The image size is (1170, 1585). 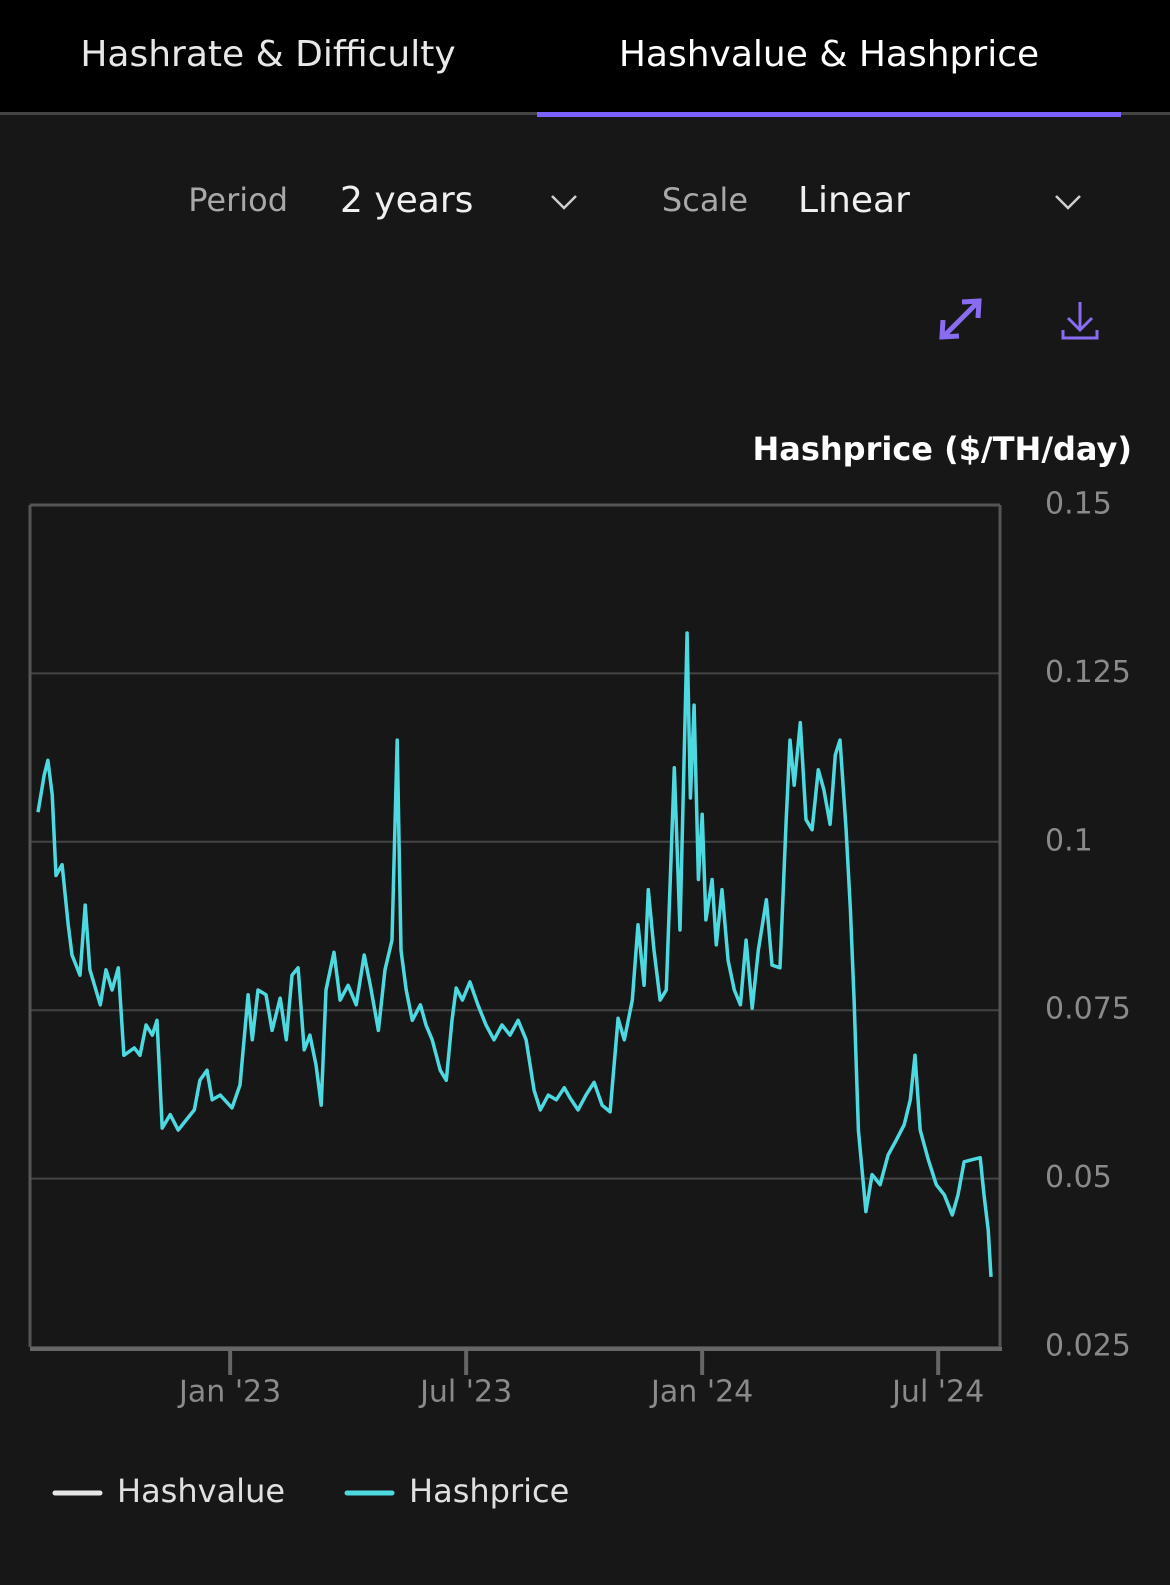 What do you see at coordinates (267, 54) in the screenshot?
I see `tab: Hashrate & Difficulty` at bounding box center [267, 54].